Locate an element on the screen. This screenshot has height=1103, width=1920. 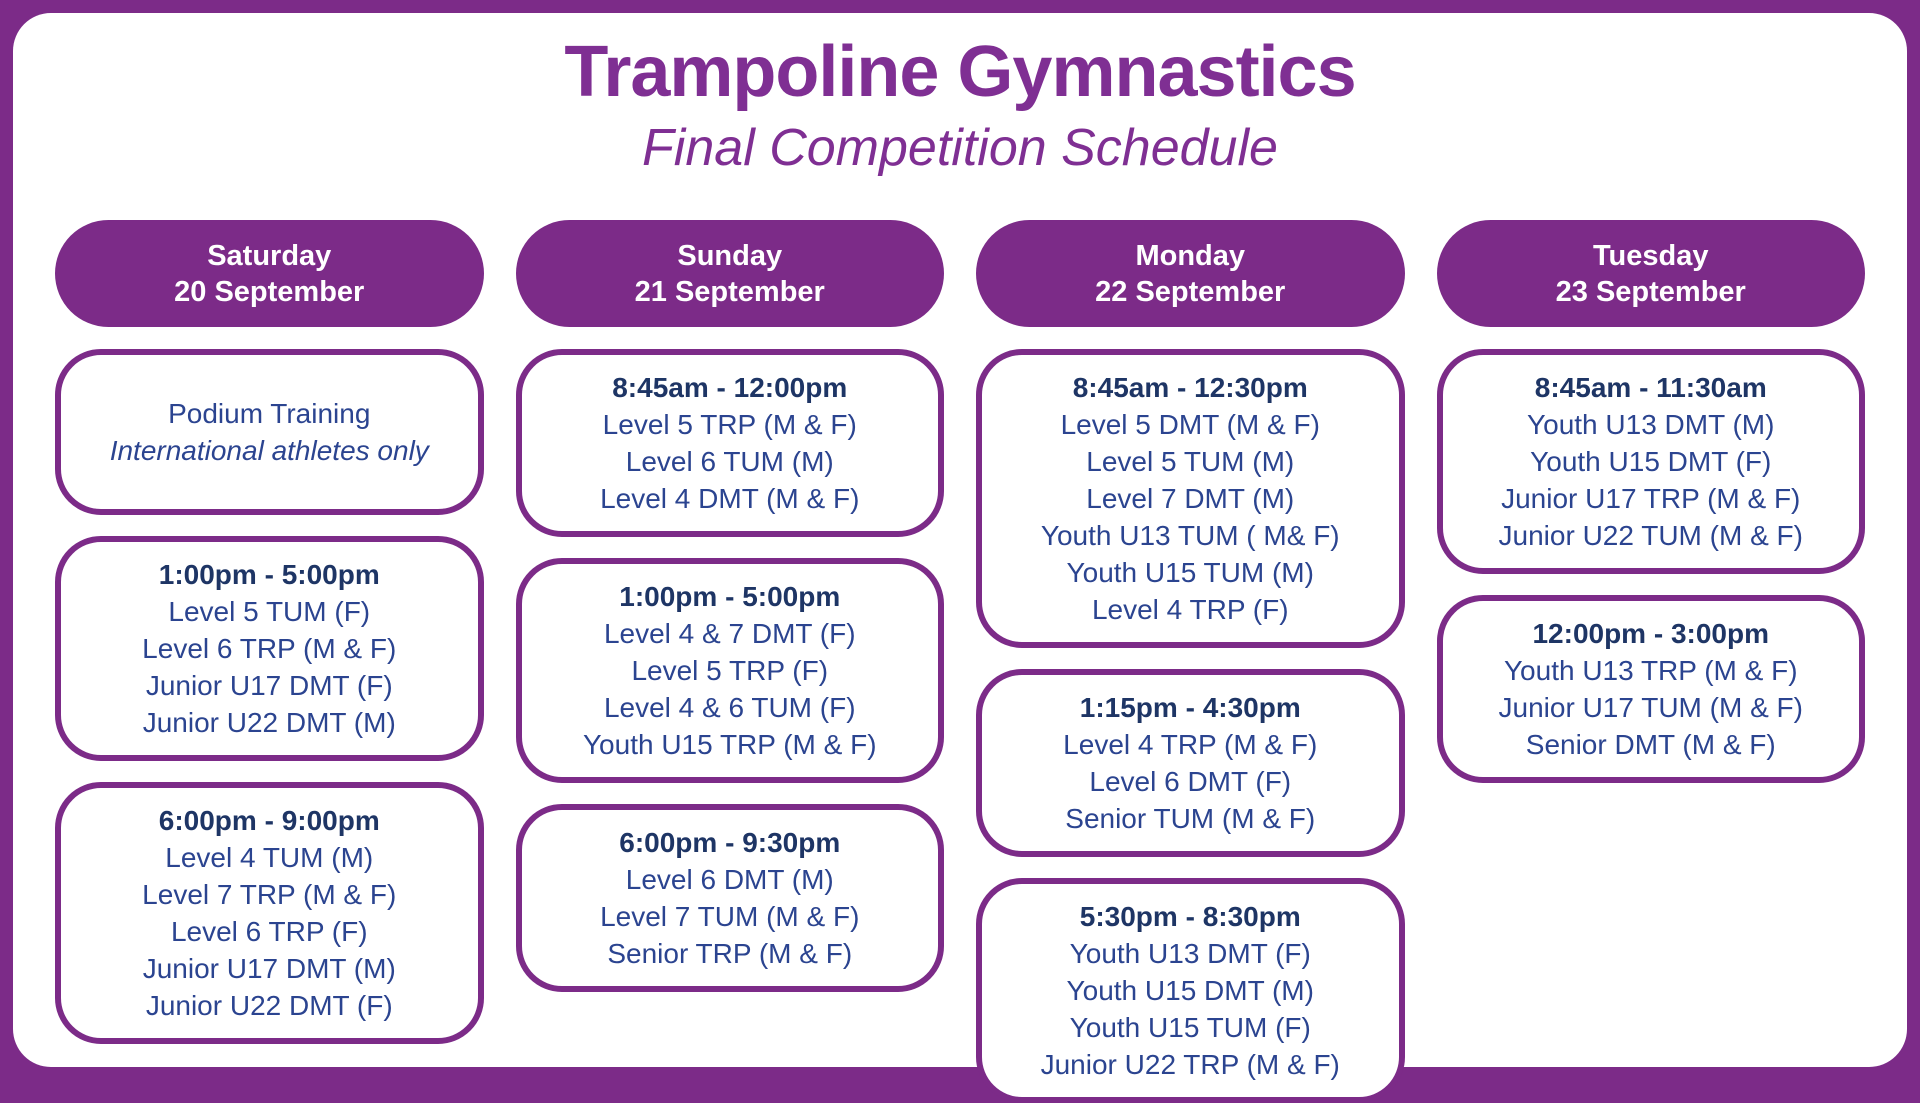
session-event: Youth U13 TRP (M & F) is located at coordinates (1651, 670).